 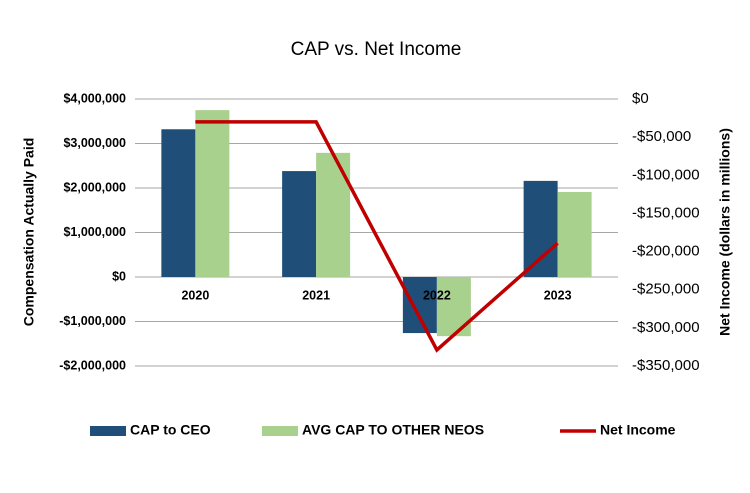 What do you see at coordinates (94, 187) in the screenshot?
I see `y-tick-label: $2,000,000` at bounding box center [94, 187].